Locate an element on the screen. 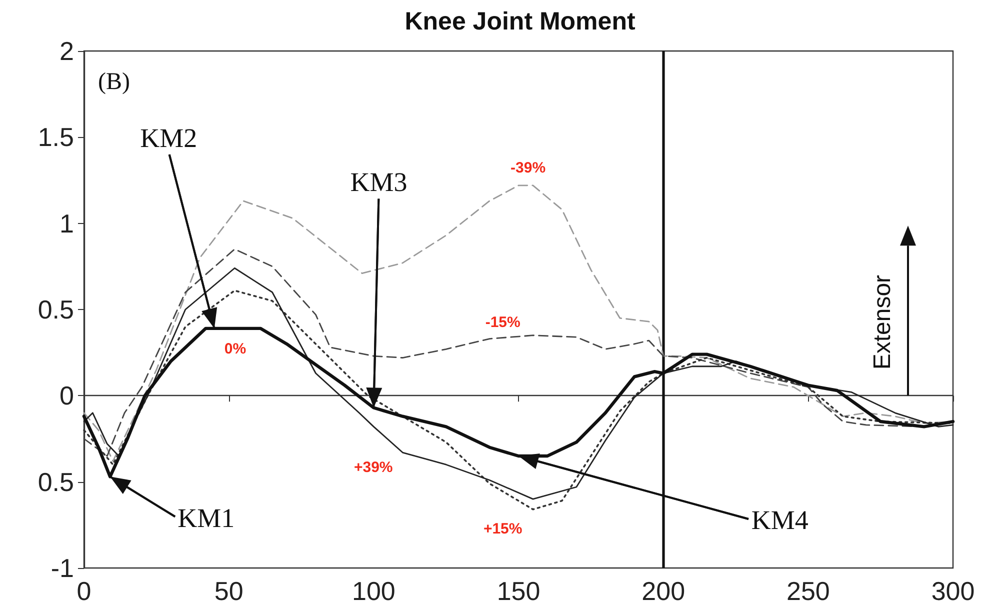 The width and height of the screenshot is (987, 604). annotation: +39% is located at coordinates (373, 467).